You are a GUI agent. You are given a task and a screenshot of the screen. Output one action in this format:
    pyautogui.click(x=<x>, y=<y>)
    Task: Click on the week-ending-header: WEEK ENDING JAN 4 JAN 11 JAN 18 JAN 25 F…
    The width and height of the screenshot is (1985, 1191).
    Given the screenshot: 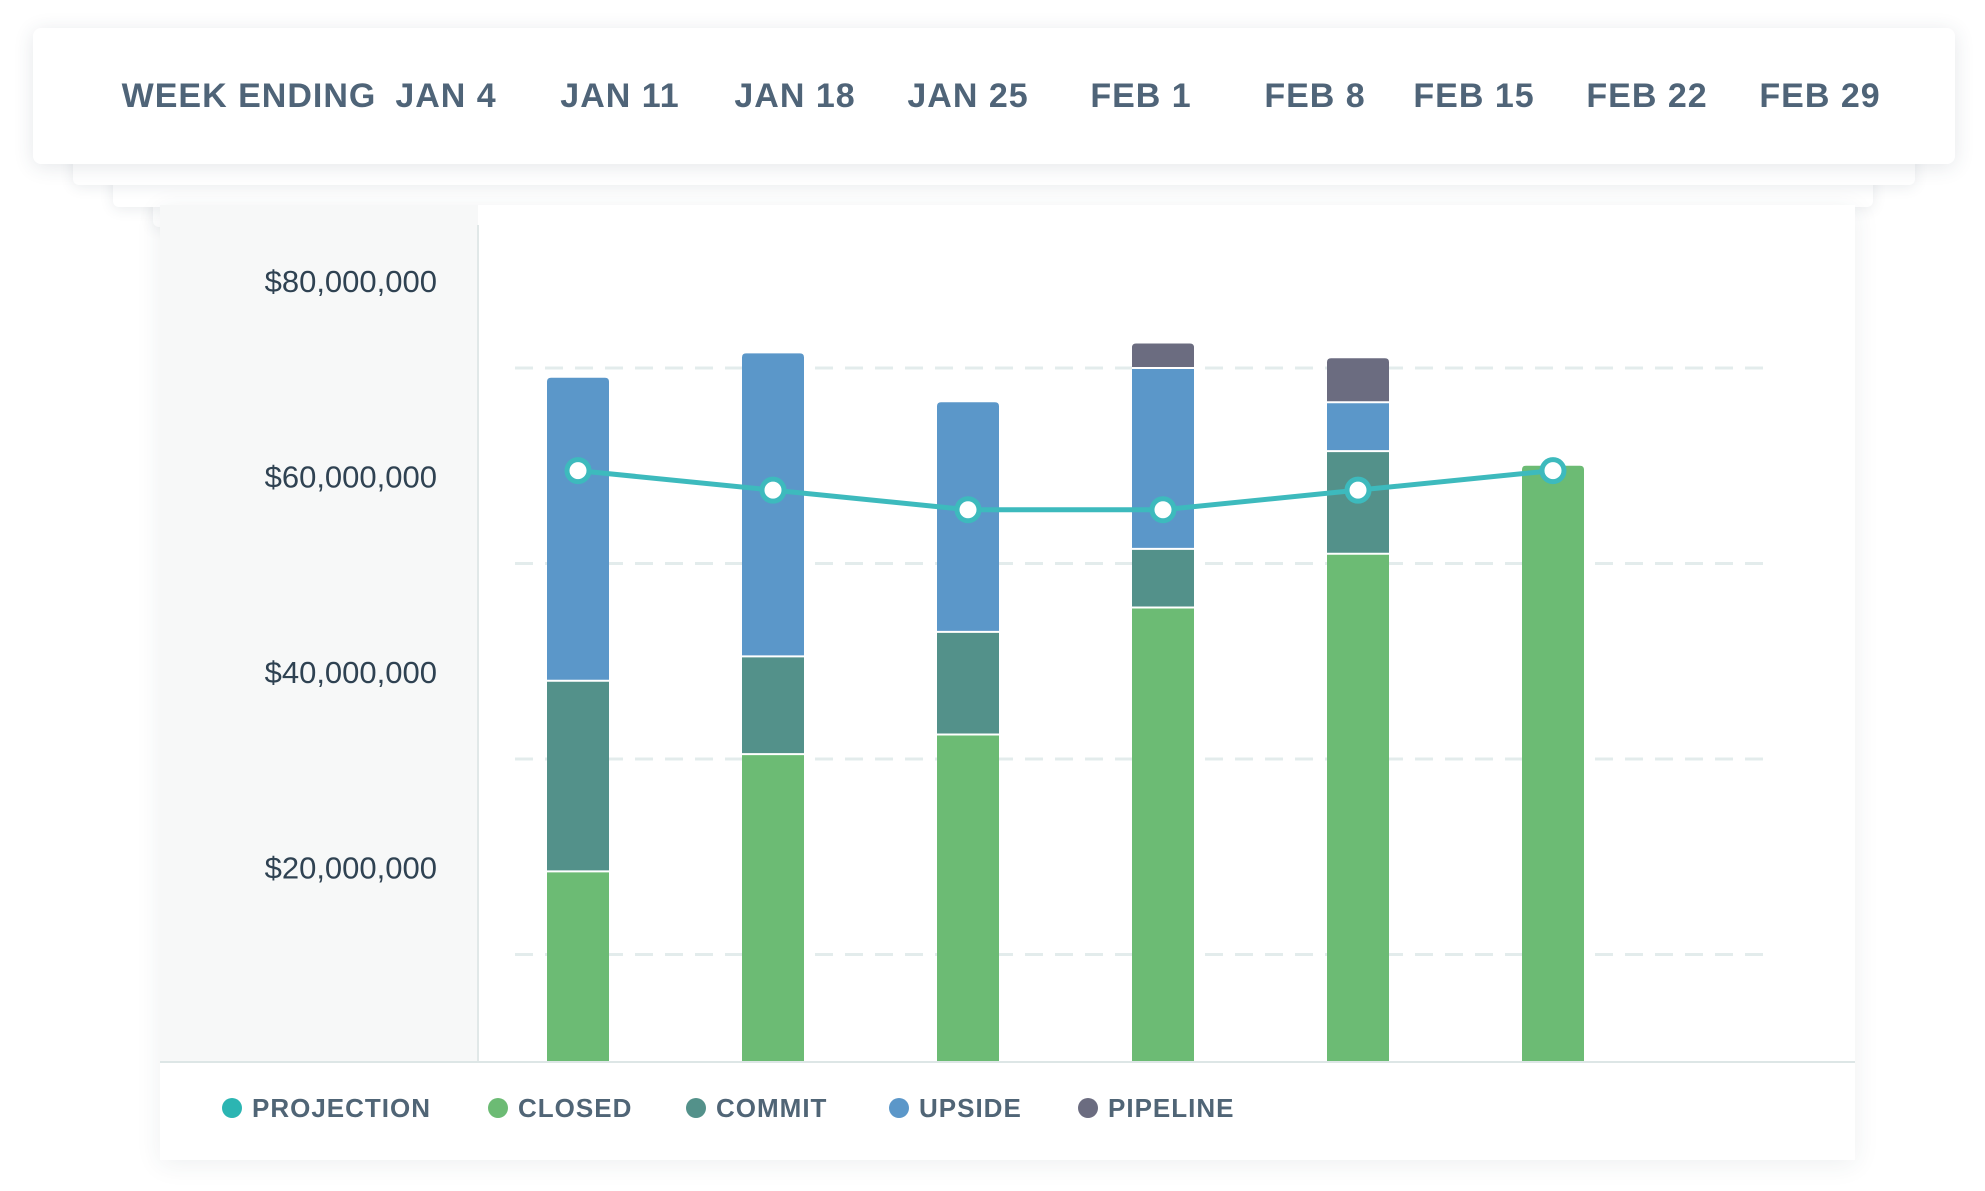 What is the action you would take?
    pyautogui.click(x=994, y=96)
    